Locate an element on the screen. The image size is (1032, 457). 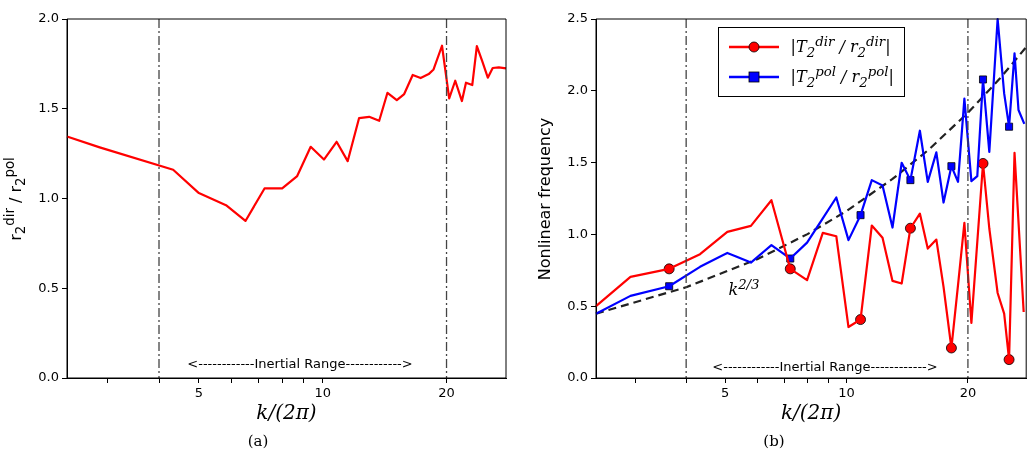
y-axis-title: Nonlinear frequency is located at coordinates (544, 198).